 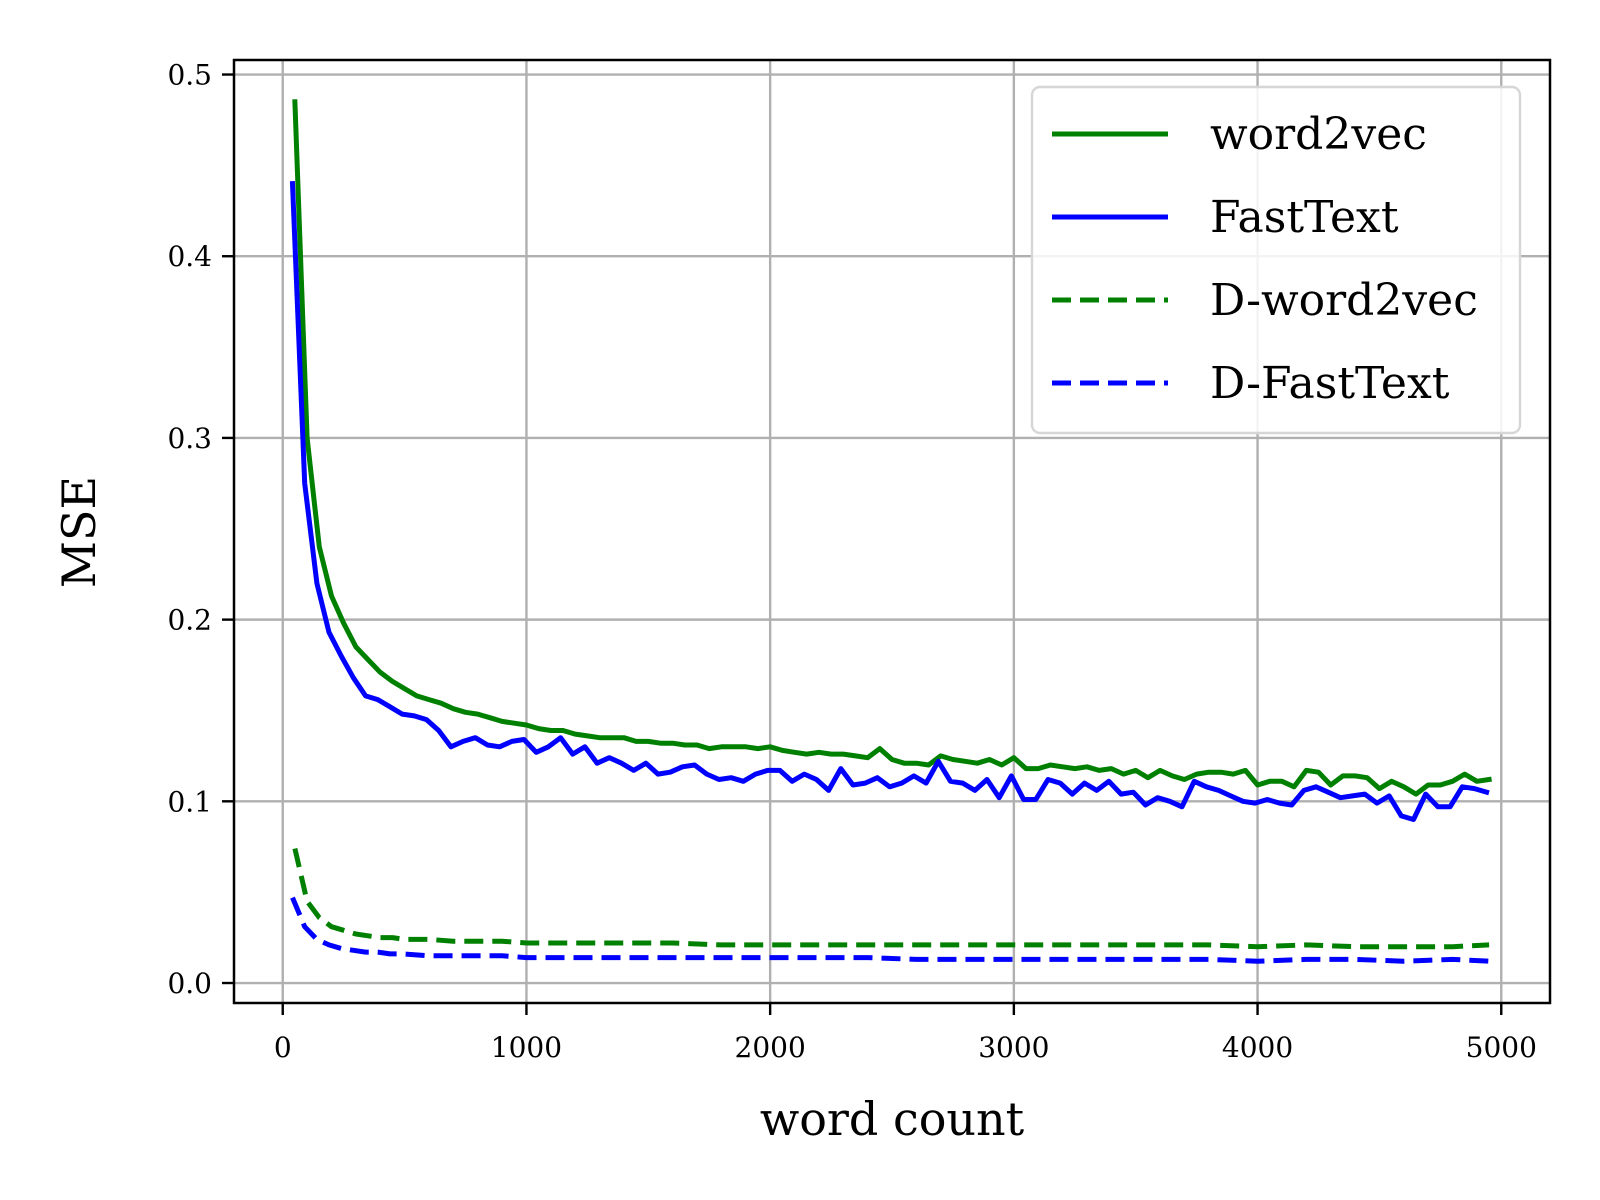 What do you see at coordinates (283, 1047) in the screenshot?
I see `x-tick-label: 0` at bounding box center [283, 1047].